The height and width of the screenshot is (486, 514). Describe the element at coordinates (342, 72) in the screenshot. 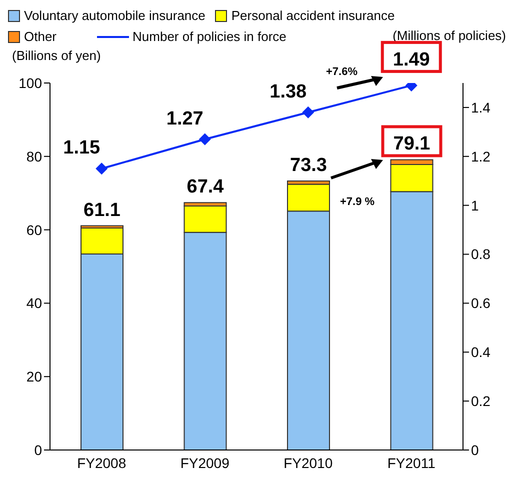

I see `text: +7.6%` at that location.